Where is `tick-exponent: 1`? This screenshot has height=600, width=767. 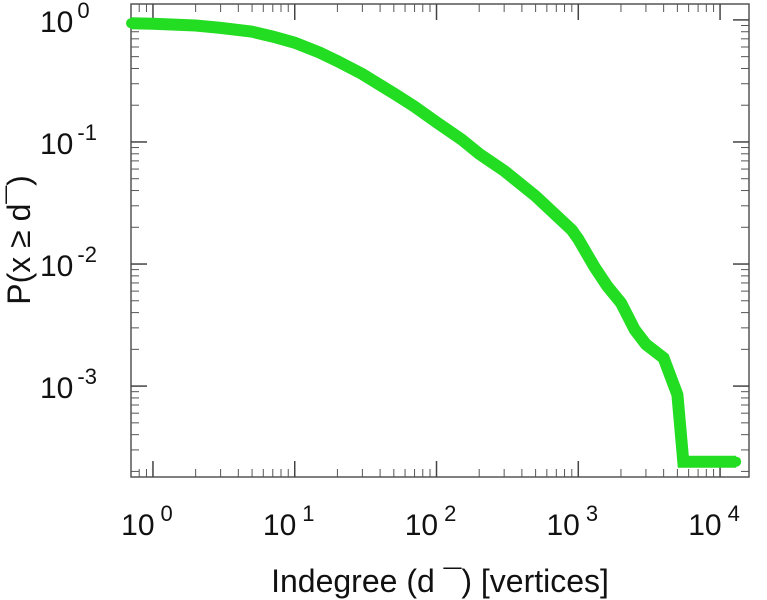
tick-exponent: 1 is located at coordinates (308, 513).